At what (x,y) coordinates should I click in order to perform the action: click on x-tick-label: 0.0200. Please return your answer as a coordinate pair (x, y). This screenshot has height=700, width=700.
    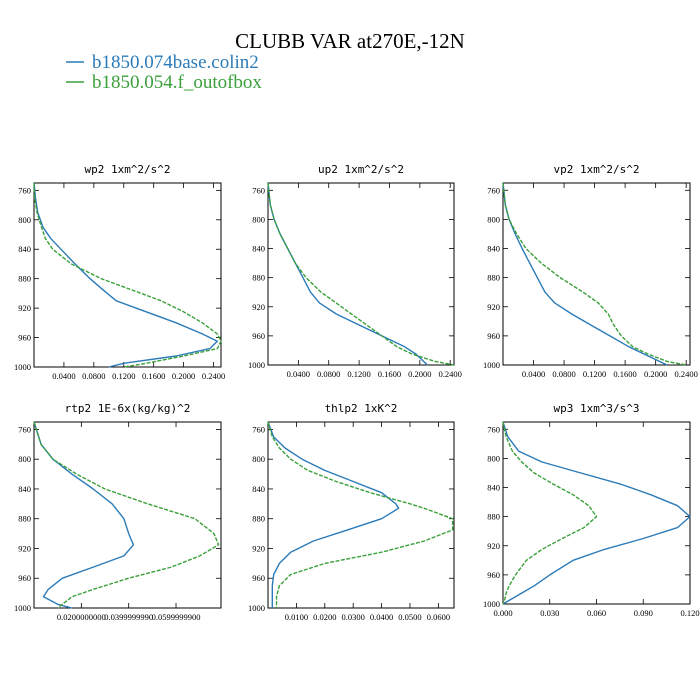
    Looking at the image, I should click on (324, 617).